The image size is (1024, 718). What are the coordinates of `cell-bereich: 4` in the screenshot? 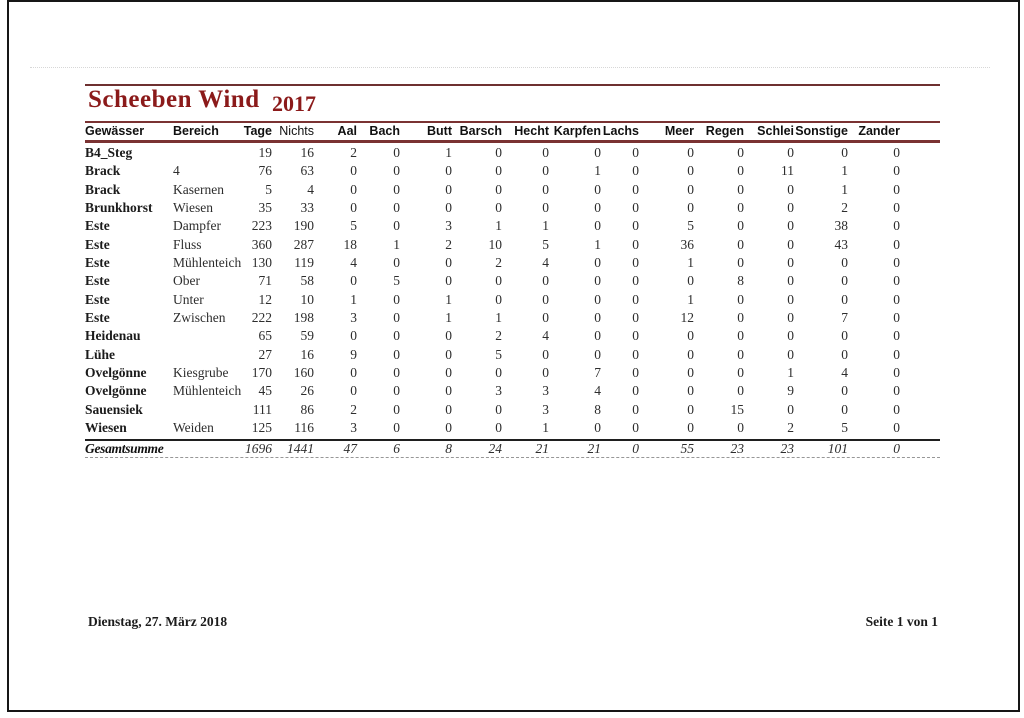 It's located at (176, 171).